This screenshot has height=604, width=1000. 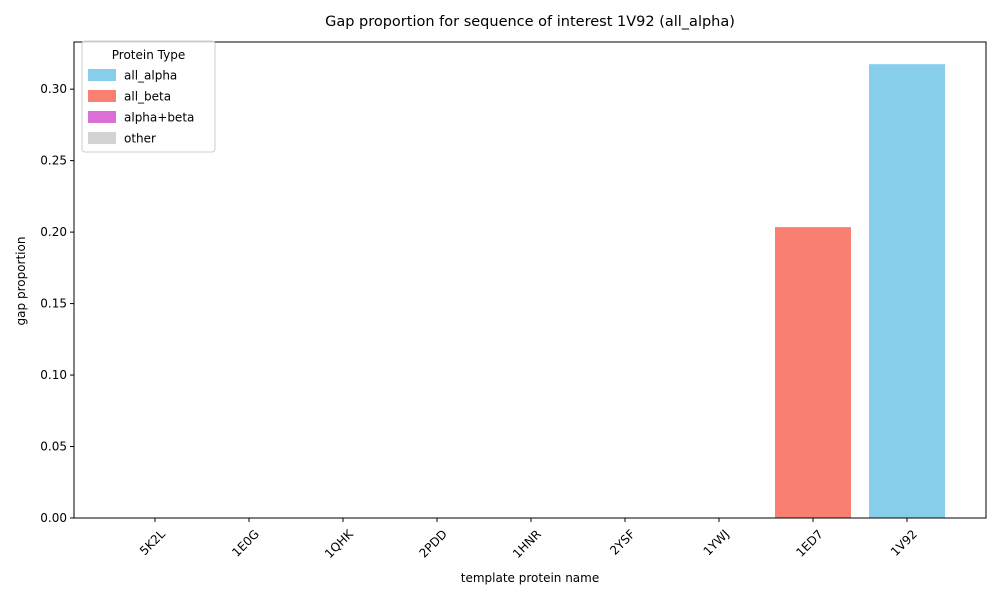 I want to click on x-tick-label: 1ED7, so click(x=809, y=543).